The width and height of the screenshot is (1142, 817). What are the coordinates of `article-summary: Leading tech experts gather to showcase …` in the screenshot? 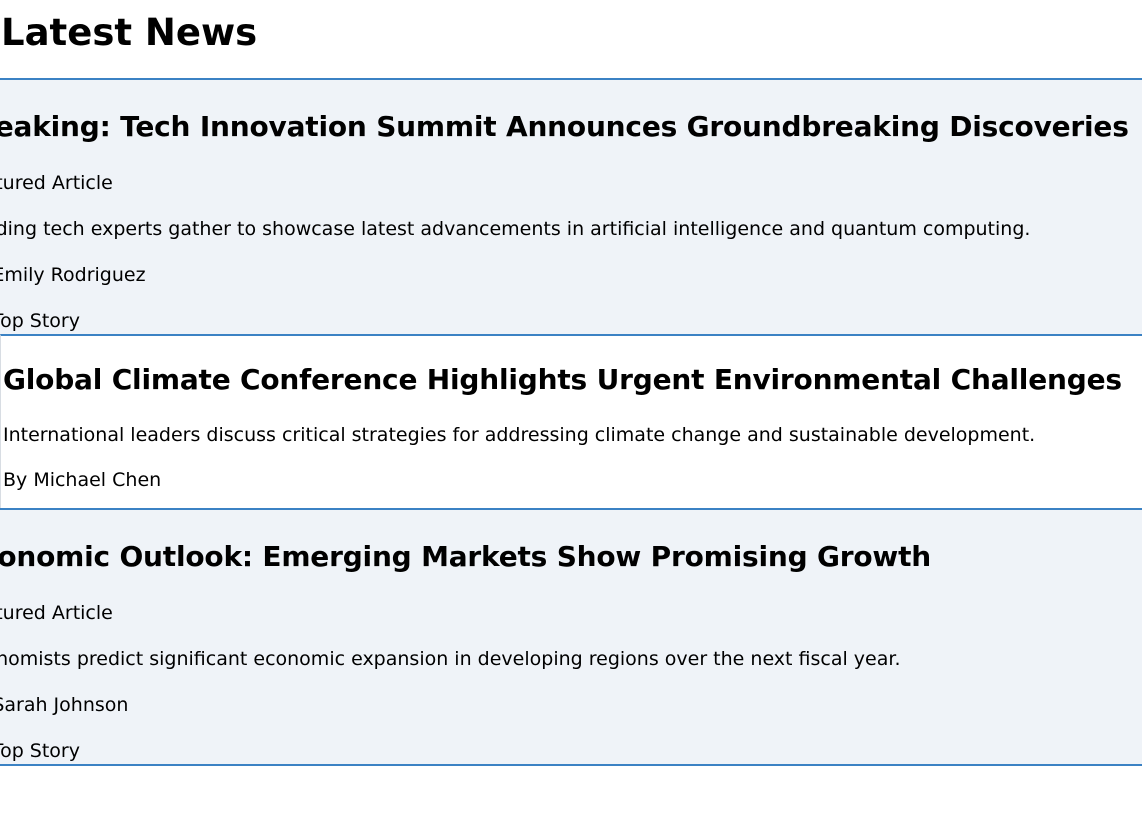 It's located at (515, 229).